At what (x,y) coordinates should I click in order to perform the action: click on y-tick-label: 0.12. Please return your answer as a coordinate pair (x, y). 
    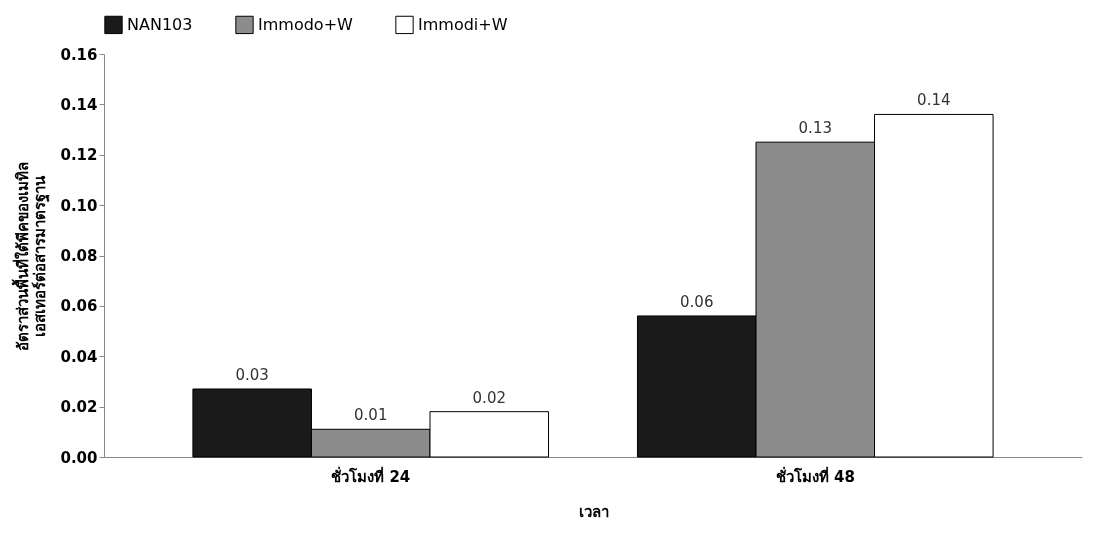
    Looking at the image, I should click on (79, 155).